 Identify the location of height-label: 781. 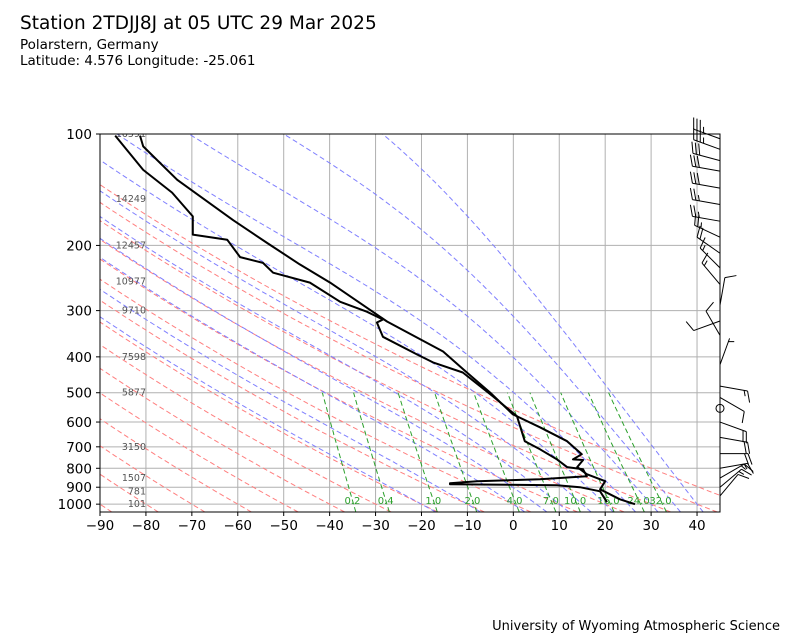
(137, 492).